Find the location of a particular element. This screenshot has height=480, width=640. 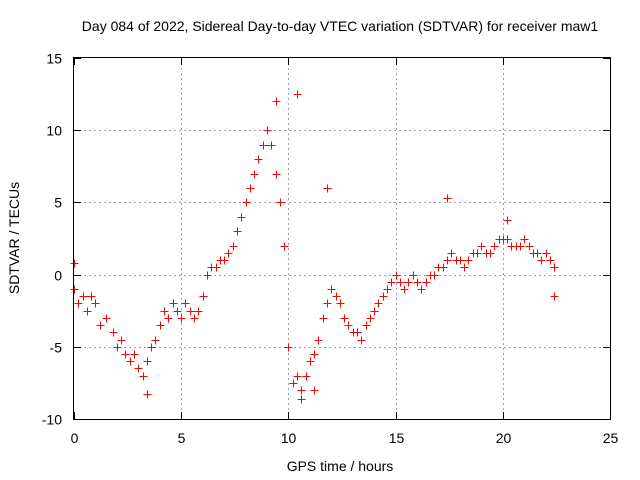

y-tick-label: 10 is located at coordinates (54, 131).